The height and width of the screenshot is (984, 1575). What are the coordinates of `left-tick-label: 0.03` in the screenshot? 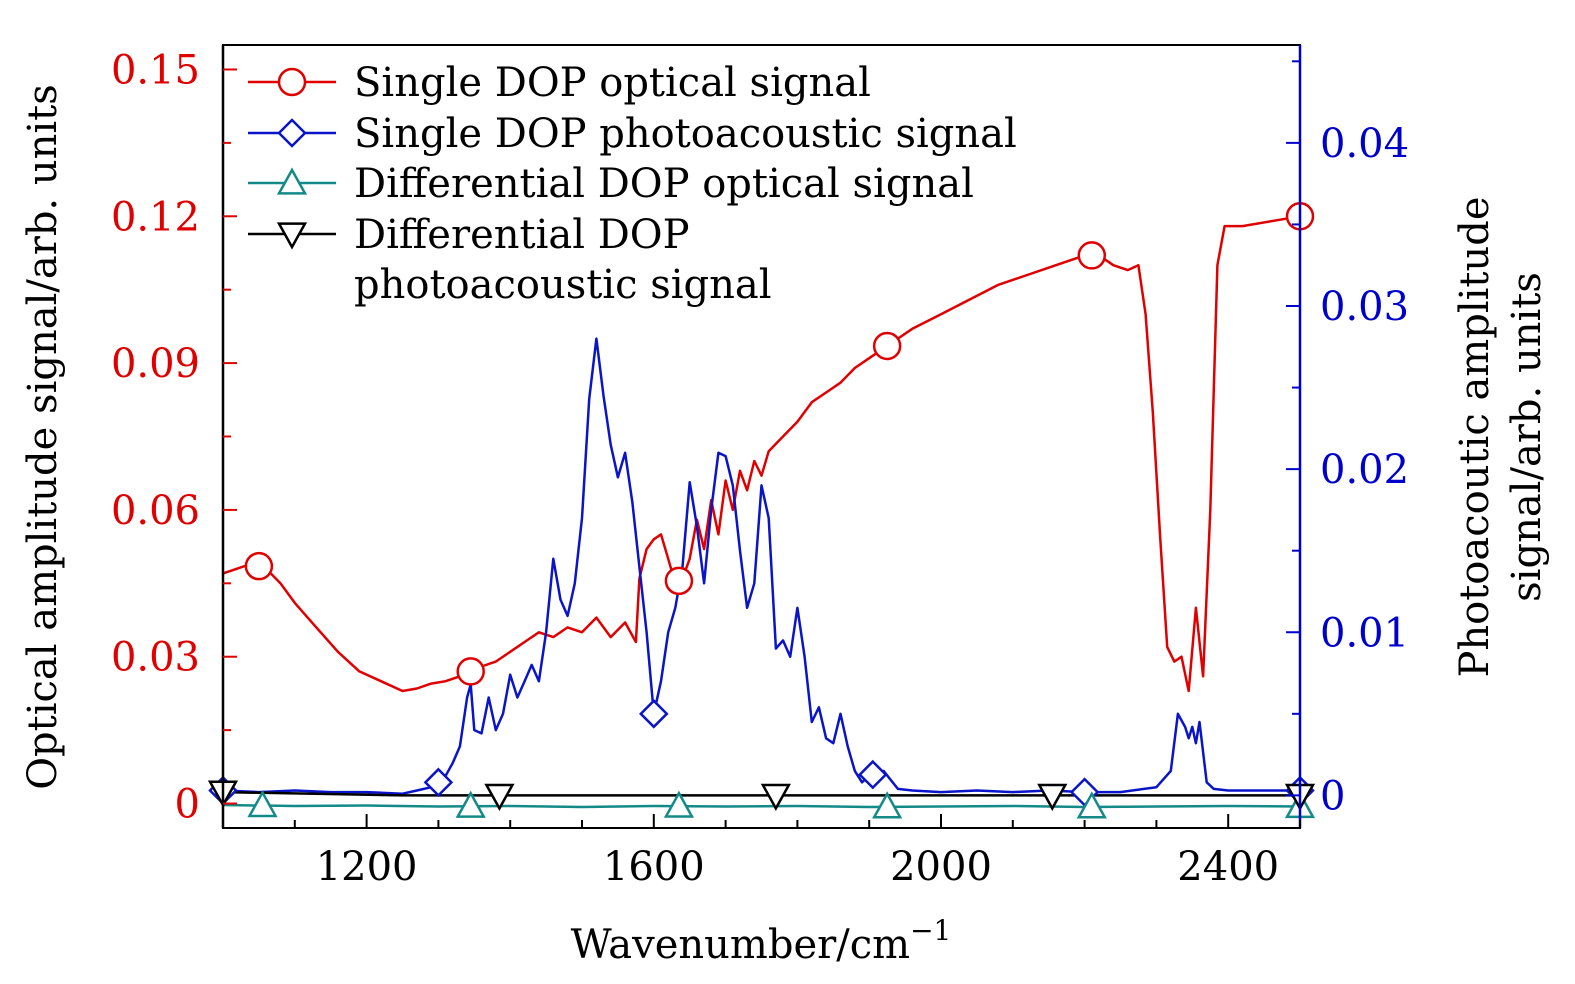 It's located at (155, 658).